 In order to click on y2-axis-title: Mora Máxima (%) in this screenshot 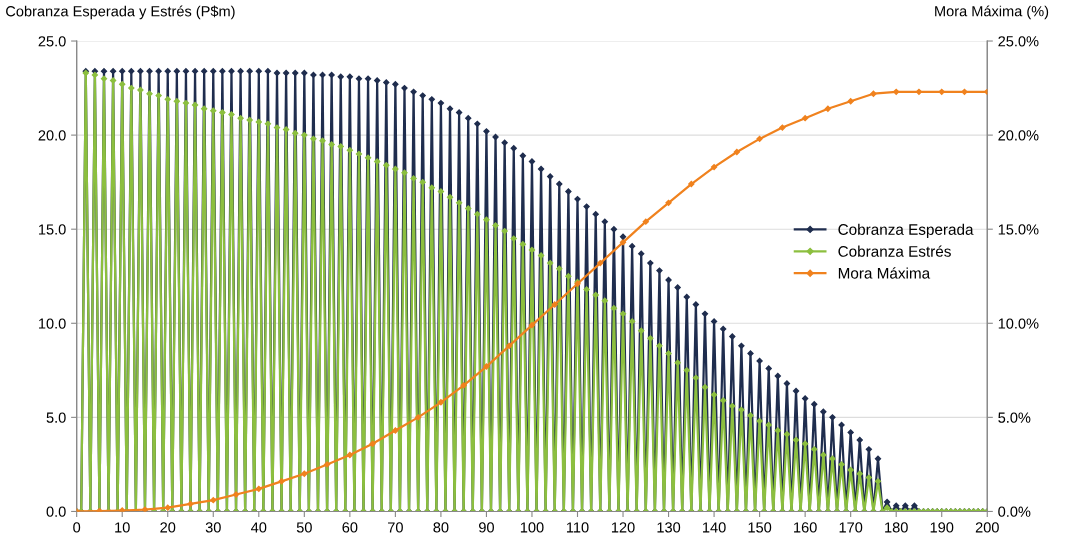, I will do `click(992, 12)`.